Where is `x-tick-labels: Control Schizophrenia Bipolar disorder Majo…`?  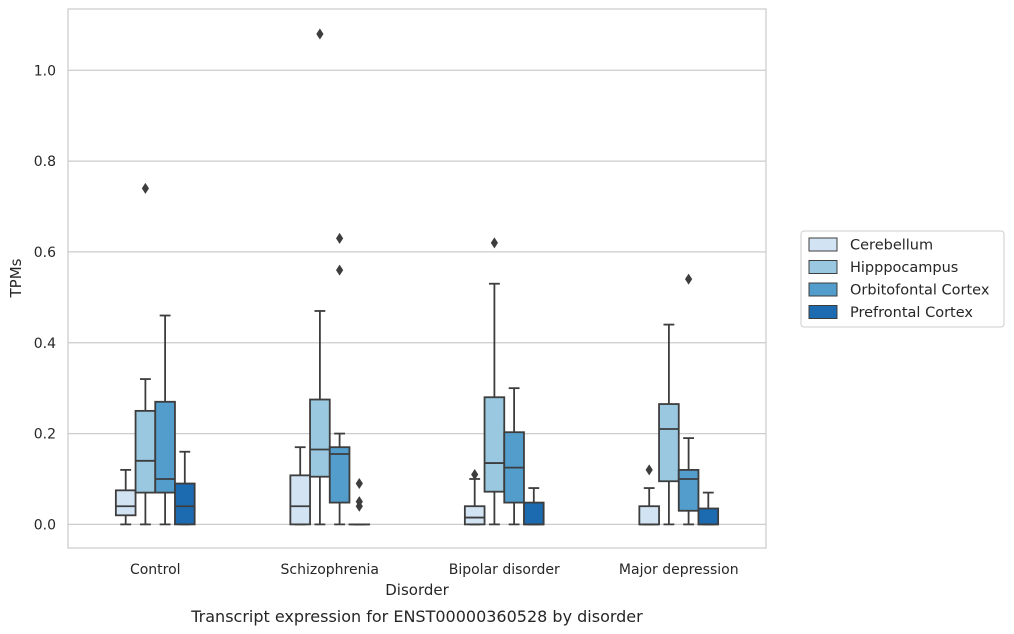
x-tick-labels: Control Schizophrenia Bipolar disorder Majo… is located at coordinates (434, 570).